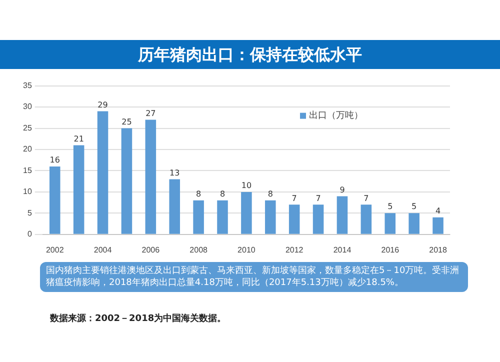 The width and height of the screenshot is (500, 362). I want to click on data-label: 10, so click(246, 185).